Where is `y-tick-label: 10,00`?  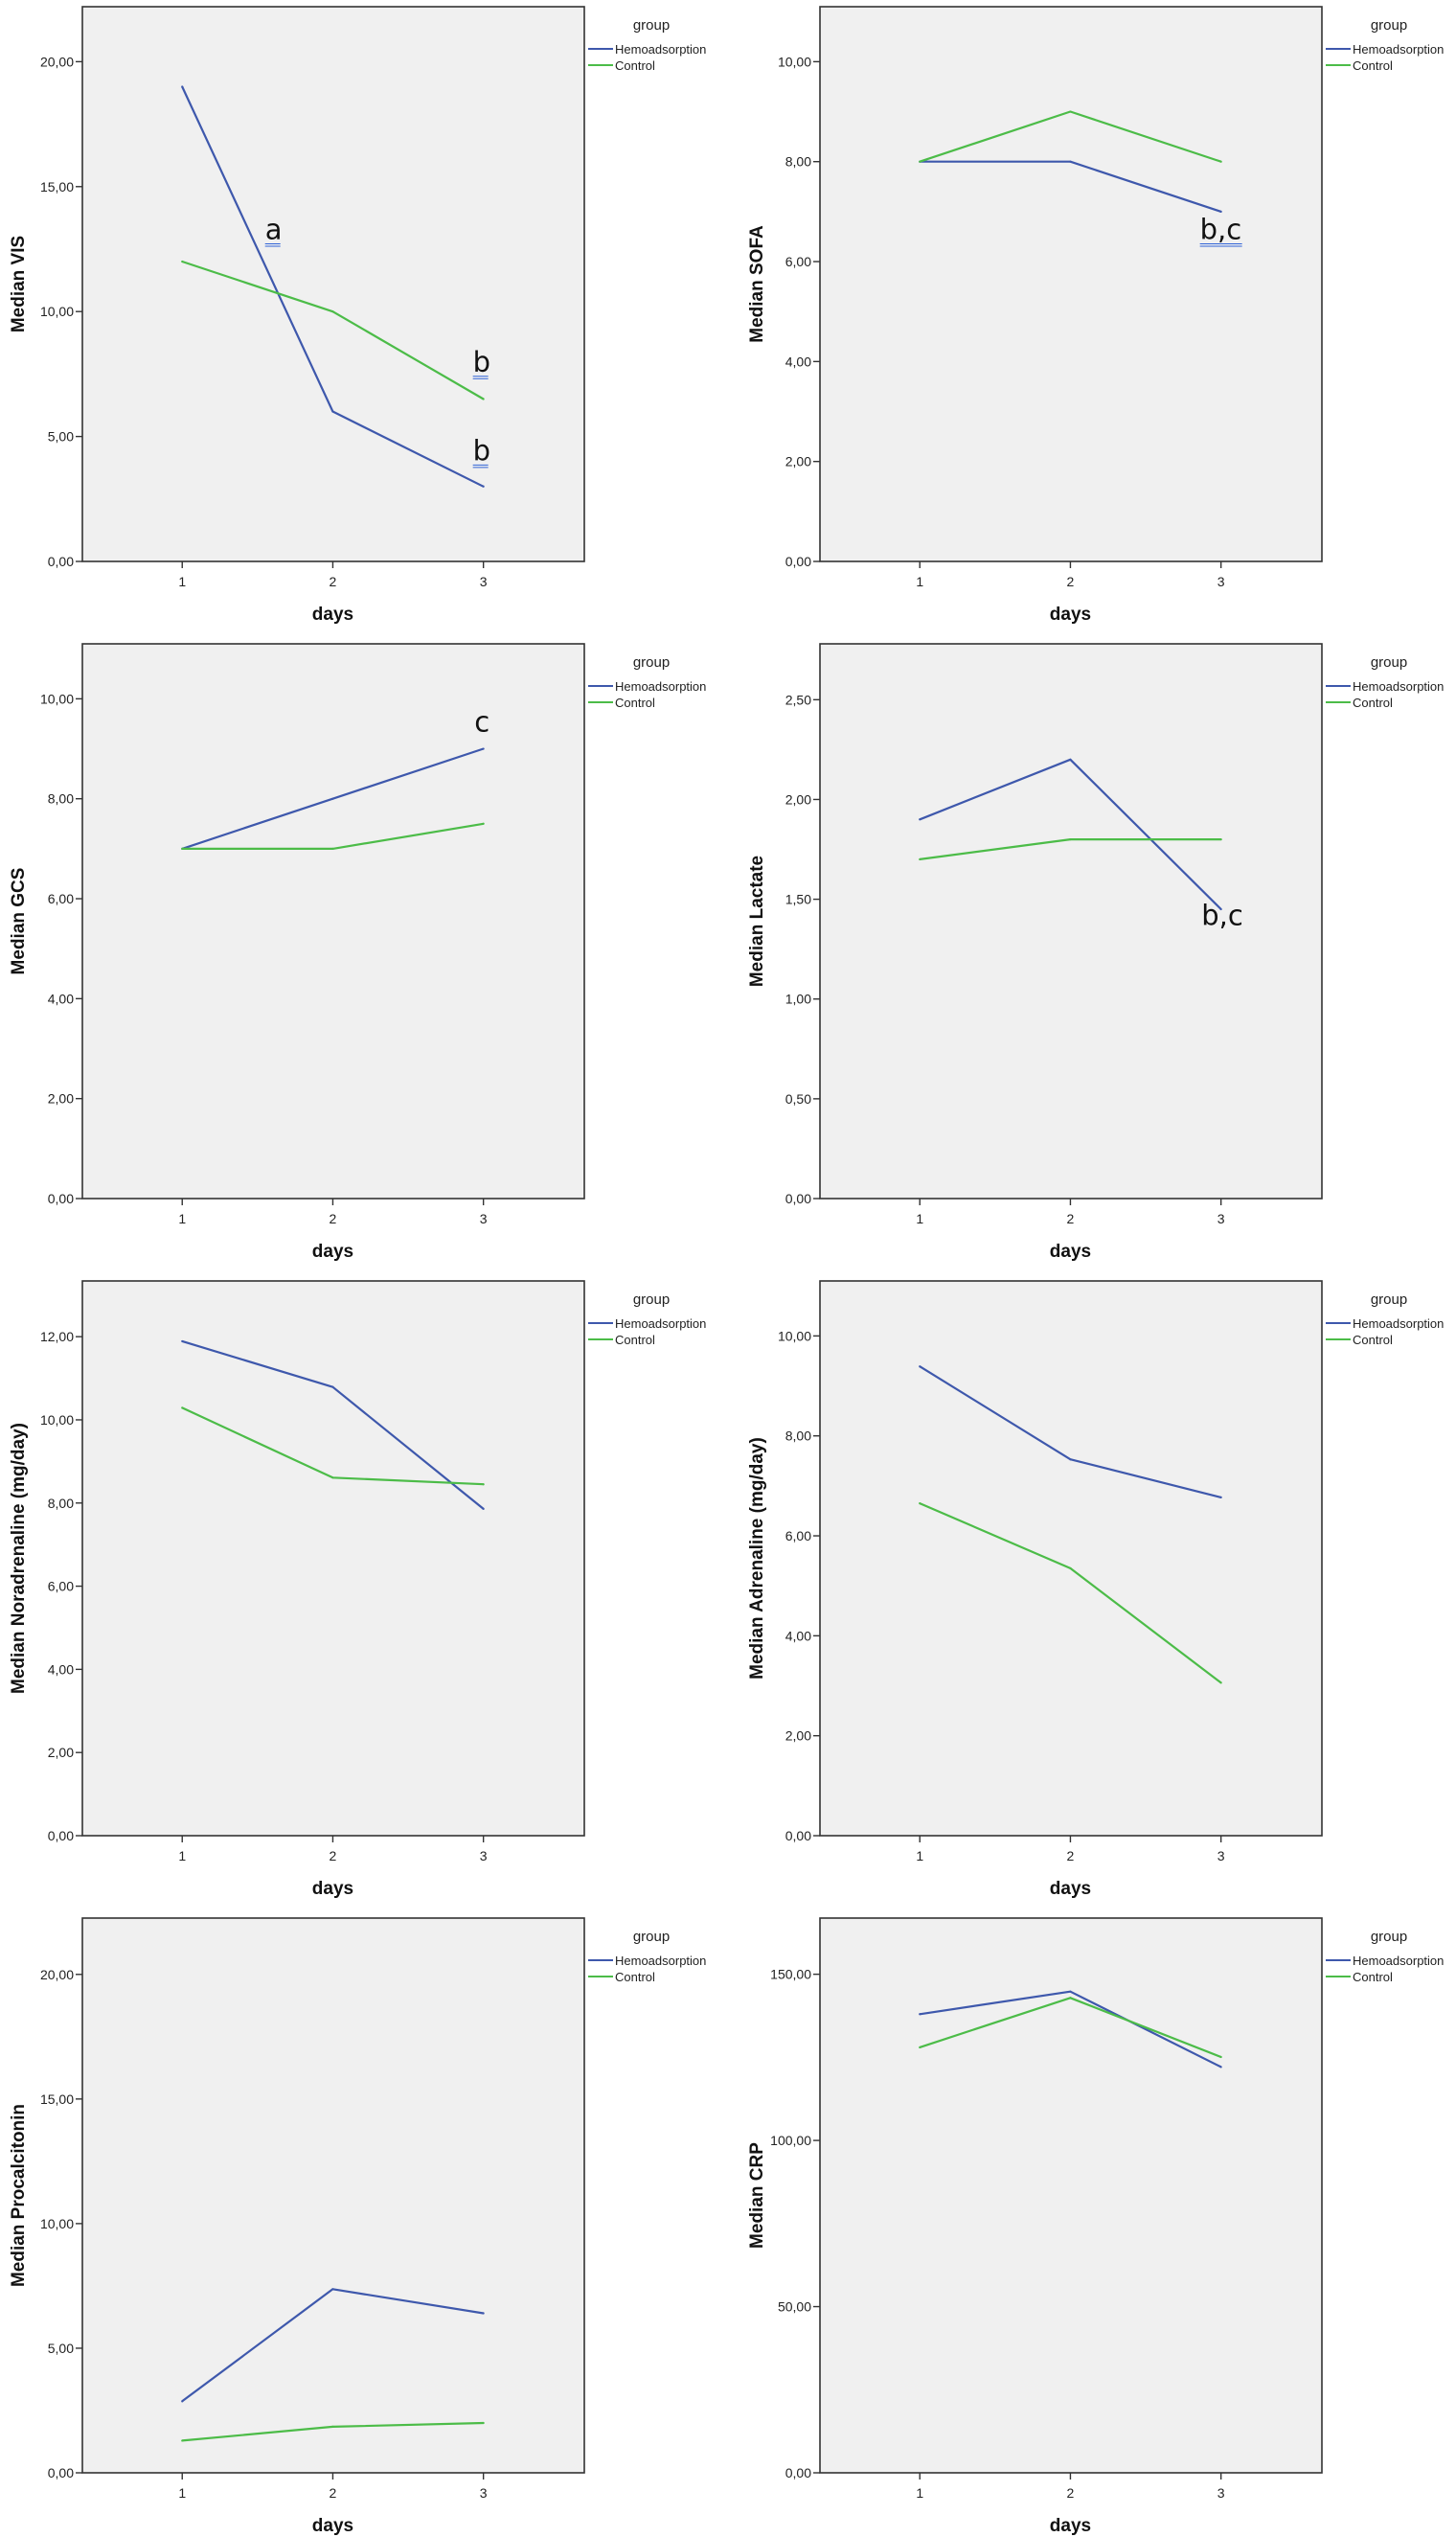 y-tick-label: 10,00 is located at coordinates (795, 1336).